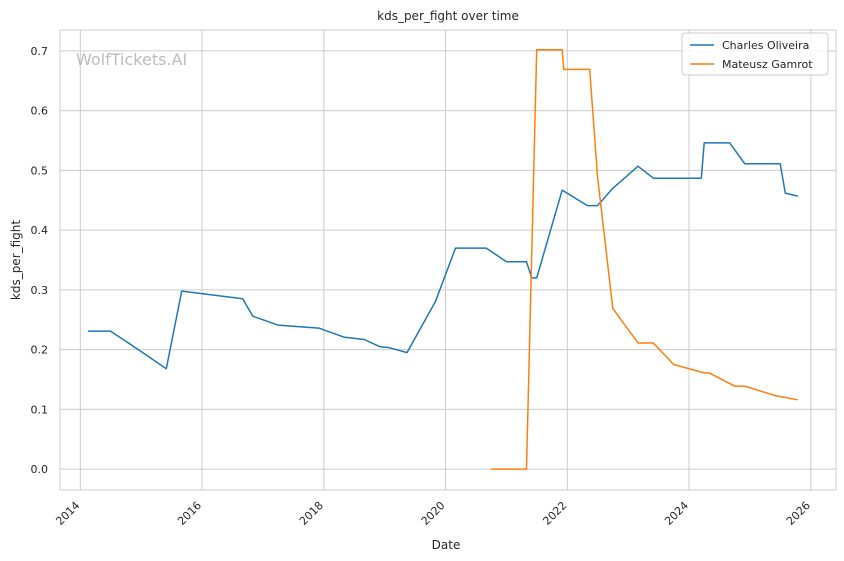 This screenshot has width=844, height=561. I want to click on y-tick-label: 0.6, so click(40, 111).